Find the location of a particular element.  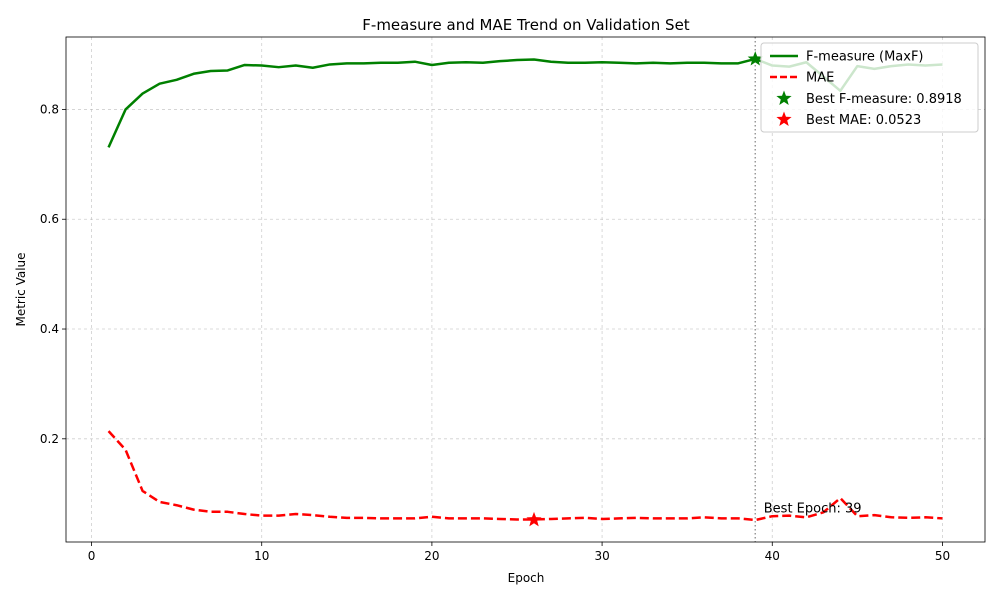

legend-best-mae-star-shape is located at coordinates (784, 118).